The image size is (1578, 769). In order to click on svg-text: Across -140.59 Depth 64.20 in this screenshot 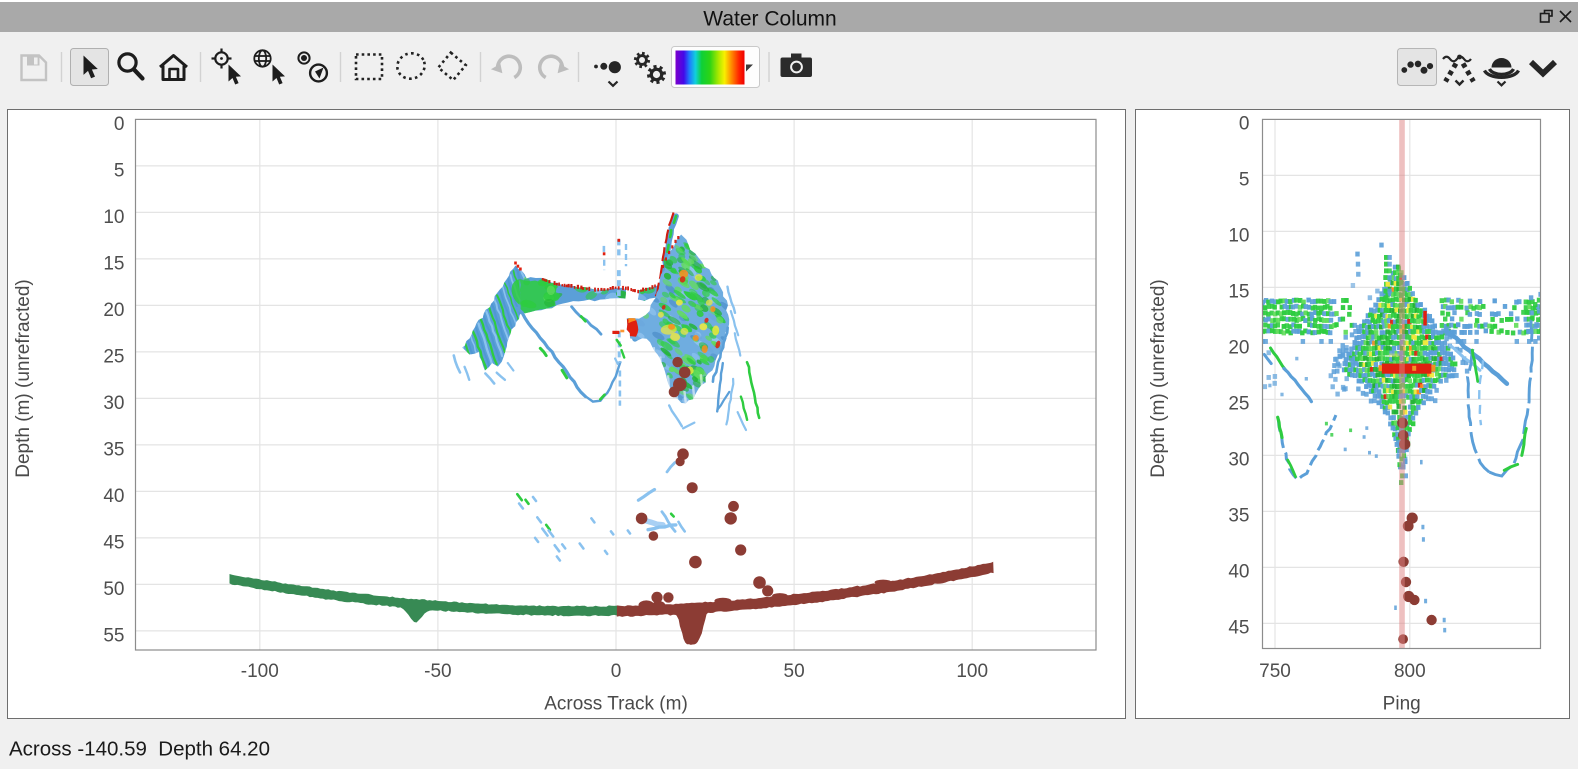, I will do `click(139, 749)`.